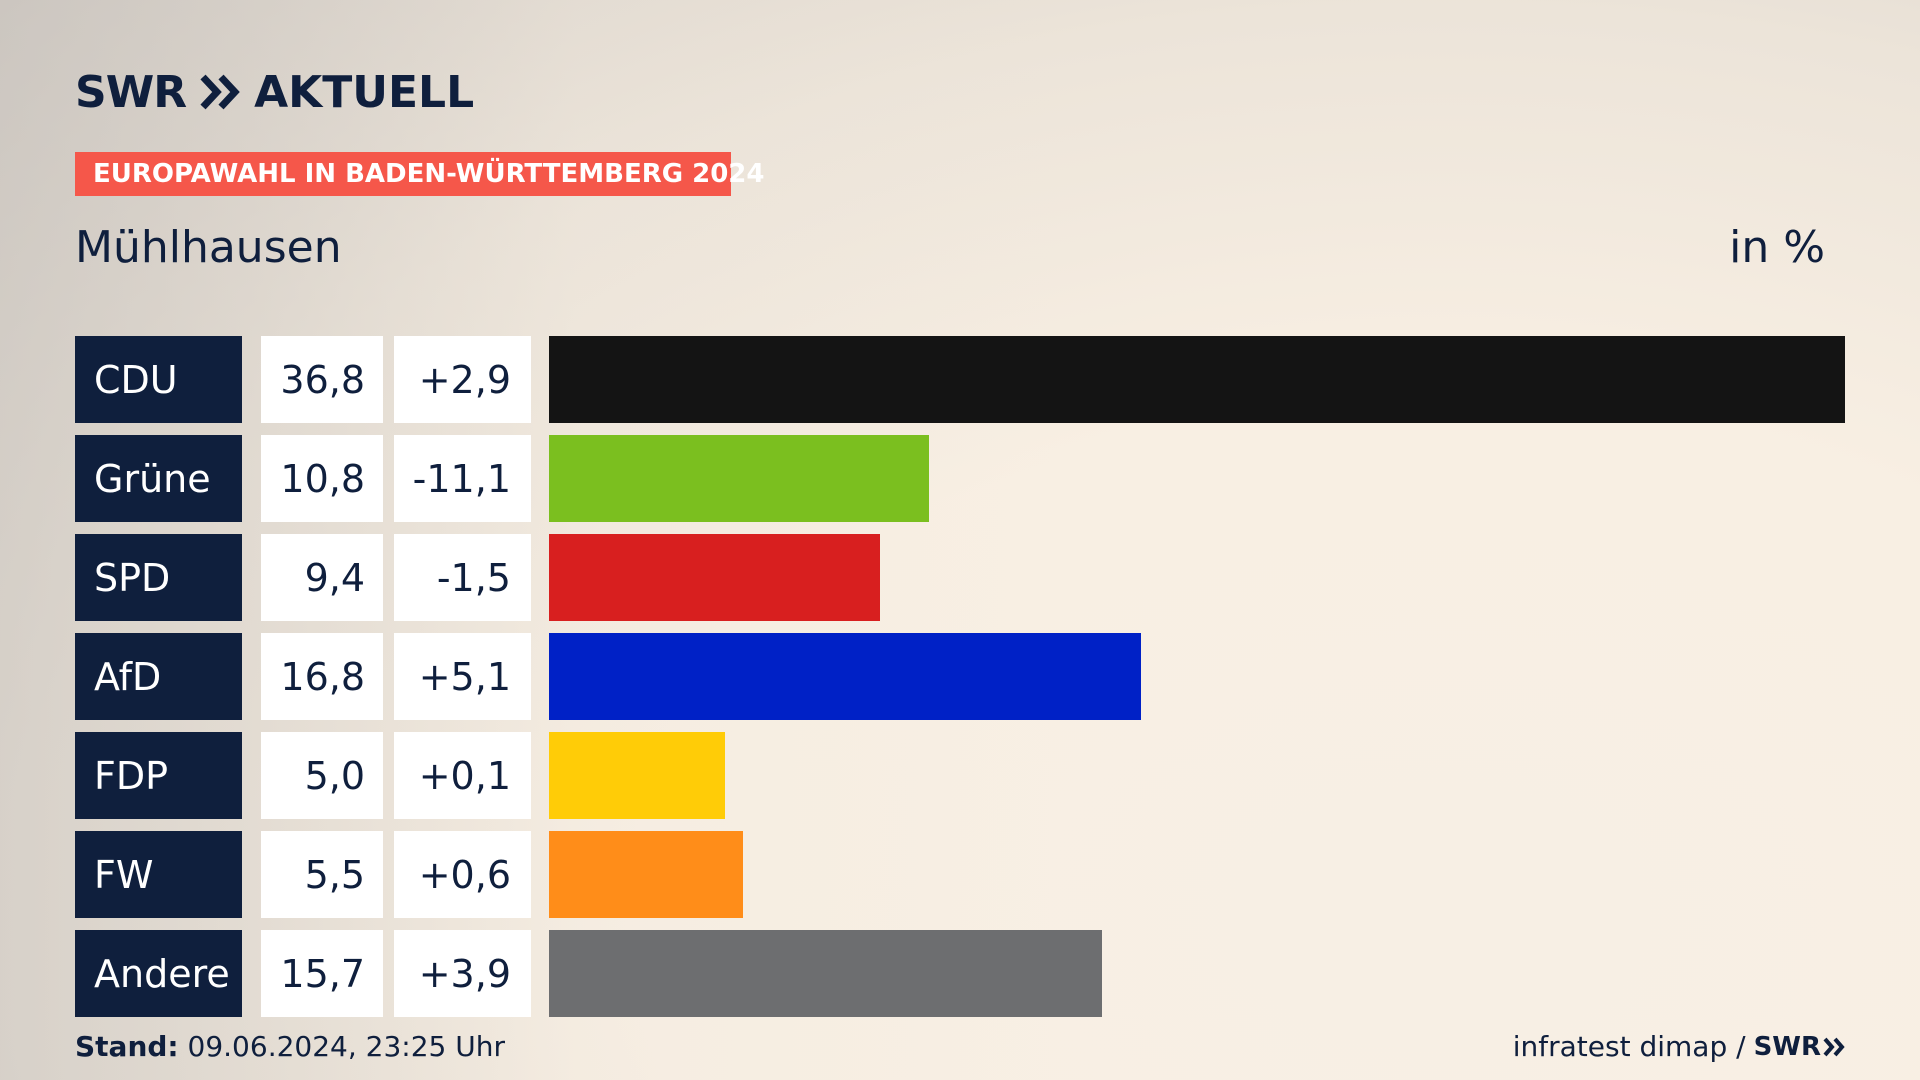 This screenshot has height=1080, width=1920. What do you see at coordinates (960, 775) in the screenshot?
I see `result-row: FDP 5,0 +0,1` at bounding box center [960, 775].